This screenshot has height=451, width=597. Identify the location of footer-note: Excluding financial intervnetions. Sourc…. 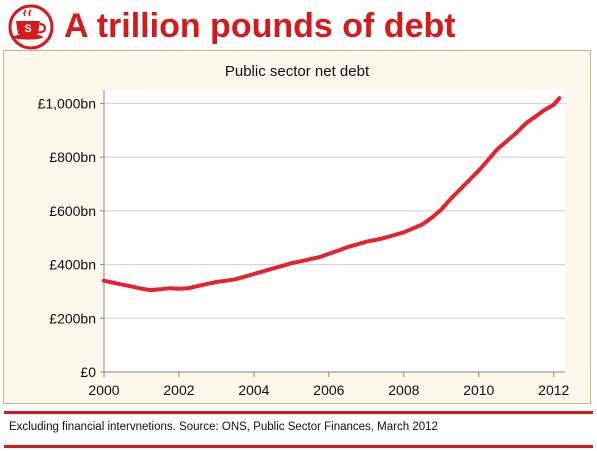
(223, 427).